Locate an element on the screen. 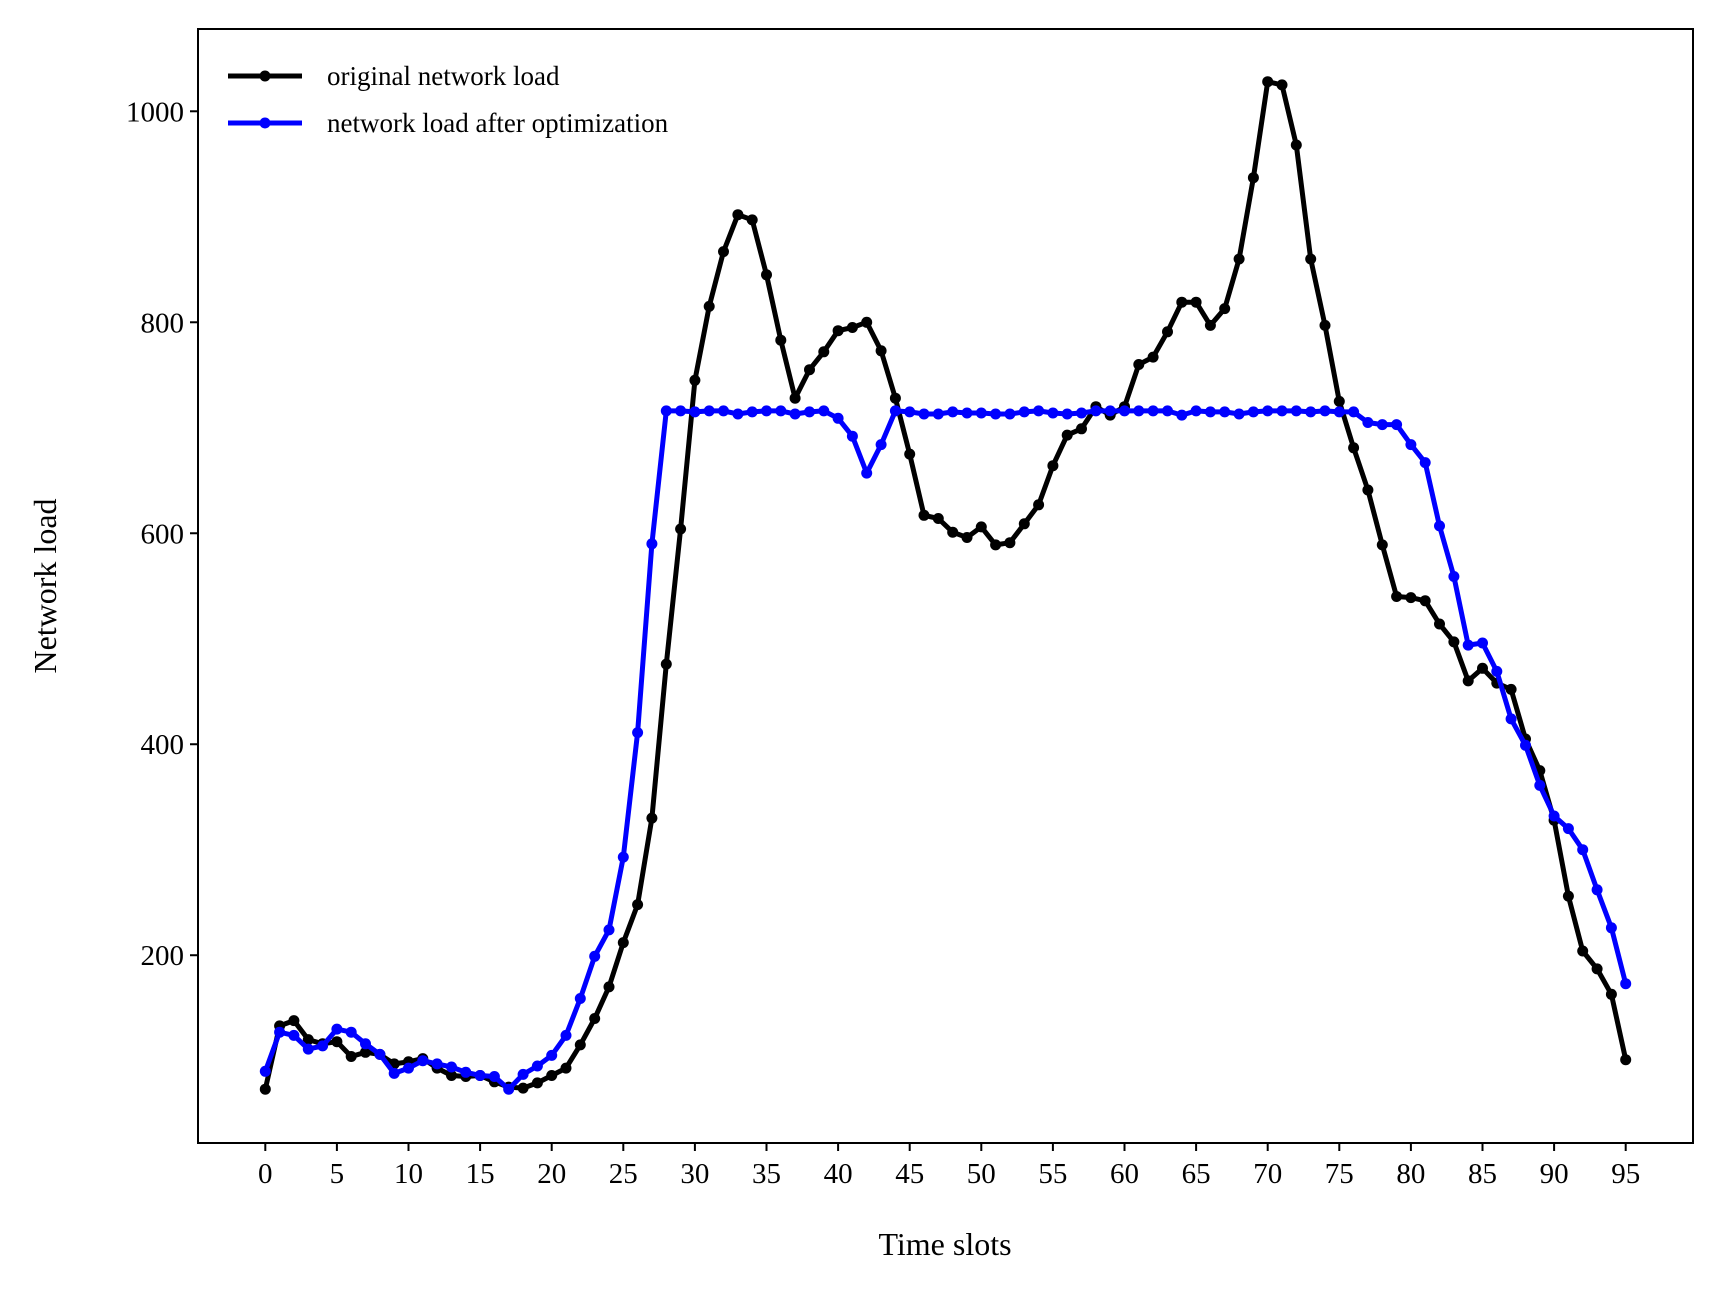 The height and width of the screenshot is (1295, 1715). x-tick-label: 80 is located at coordinates (1410, 1174).